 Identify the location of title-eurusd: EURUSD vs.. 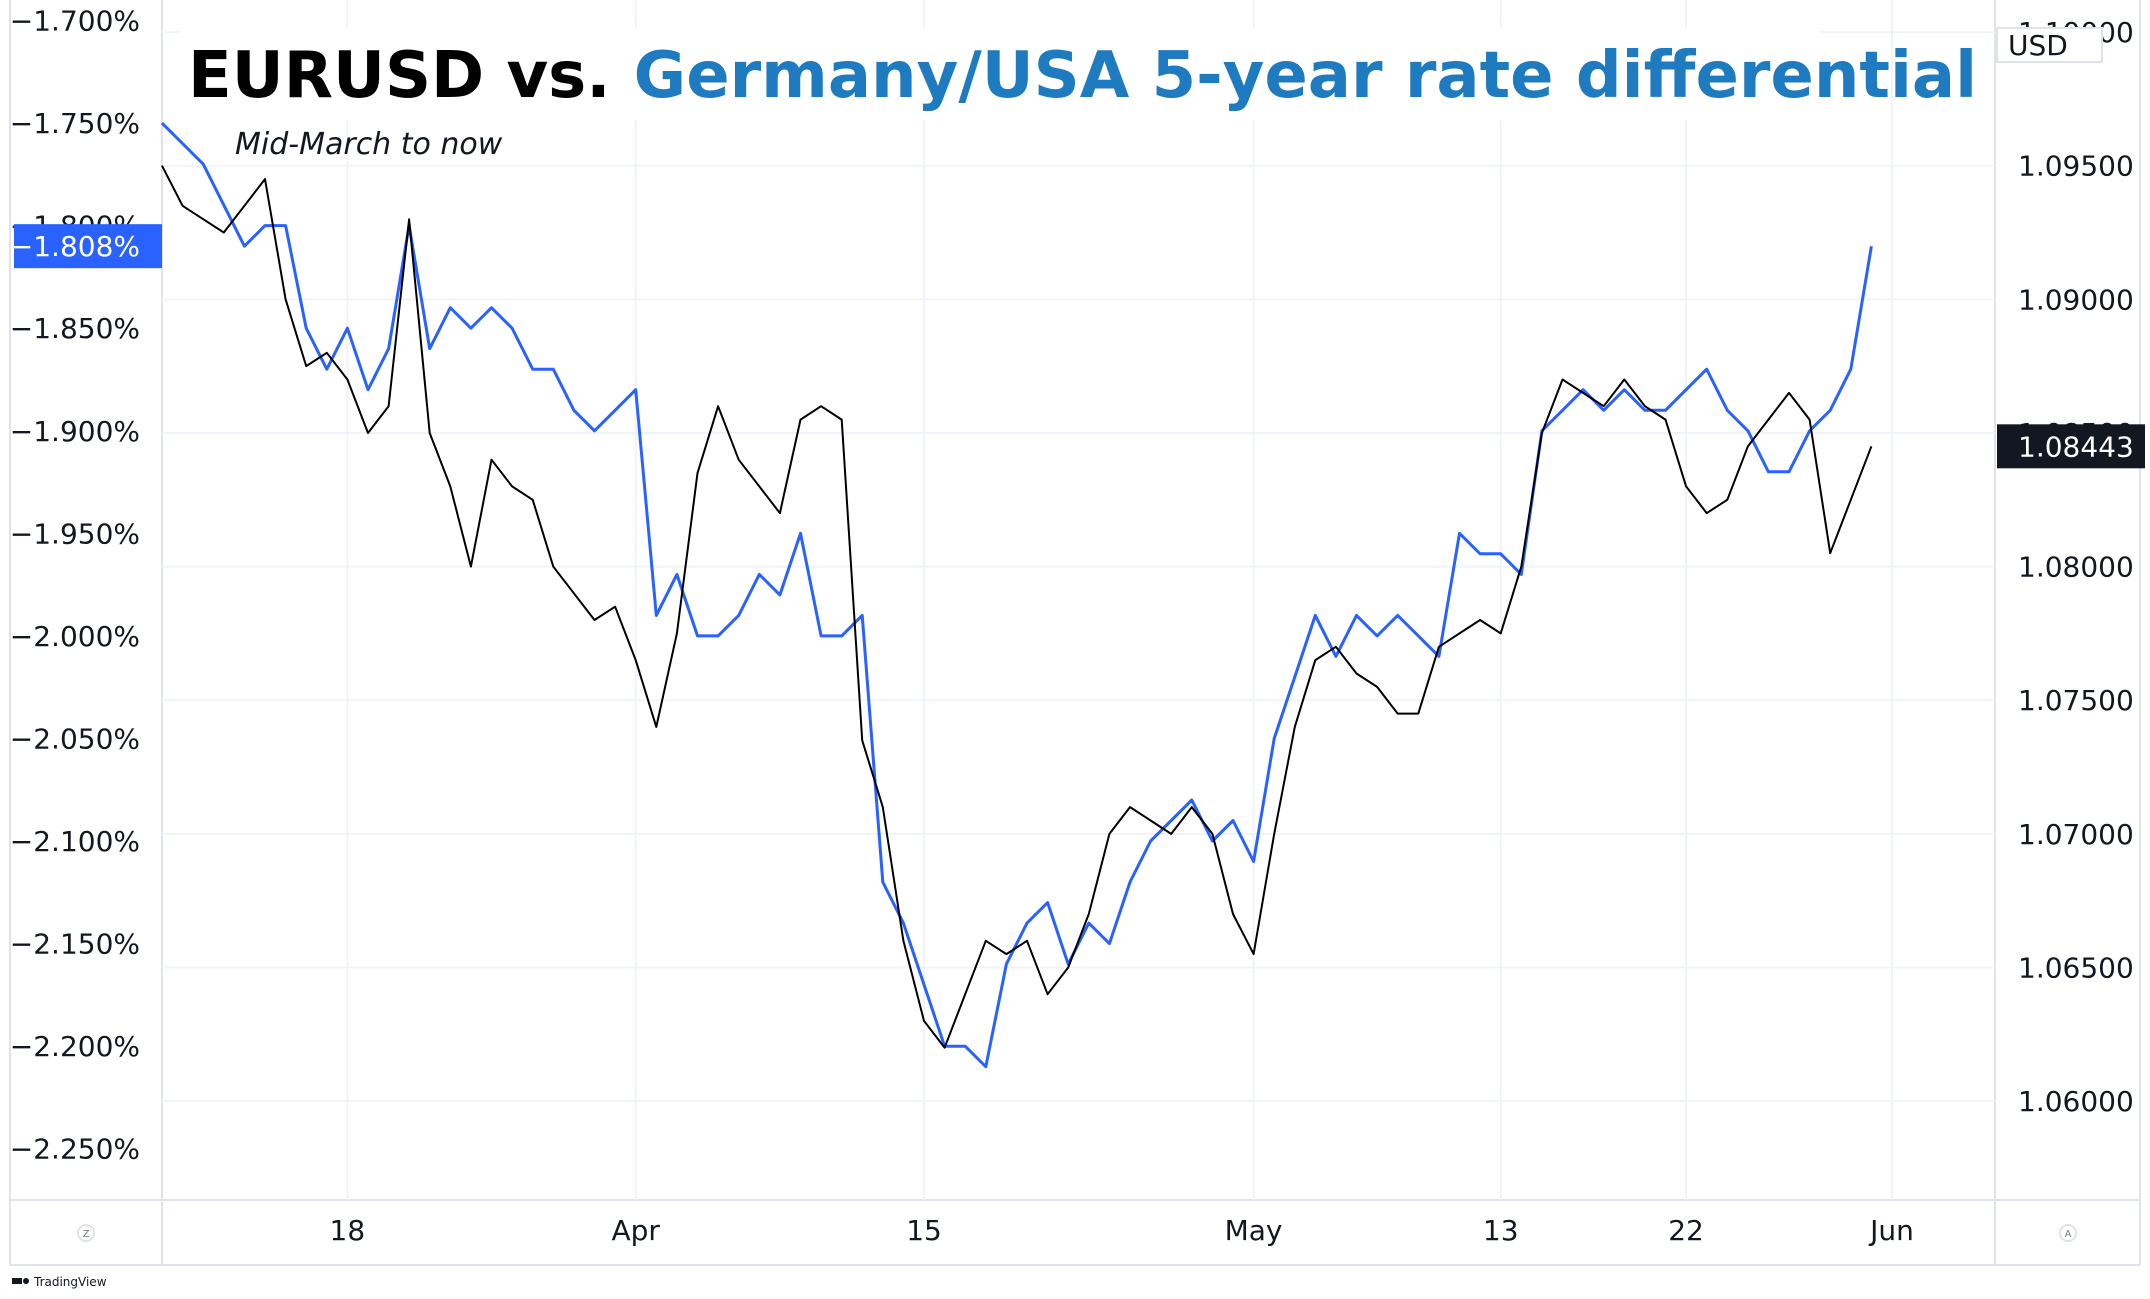
(399, 76).